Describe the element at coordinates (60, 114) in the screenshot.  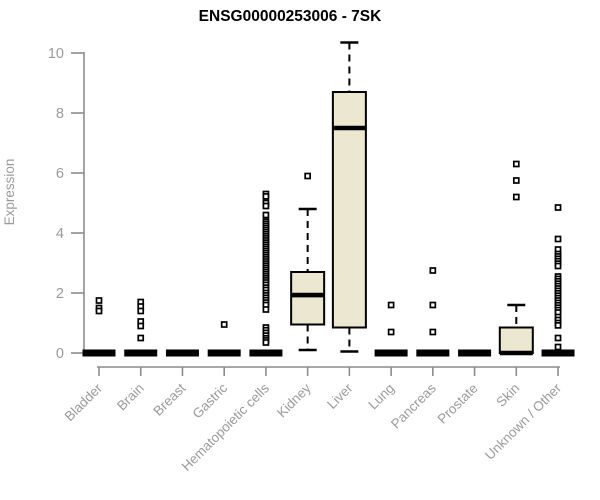
I see `y-axis-tick-label: 8` at that location.